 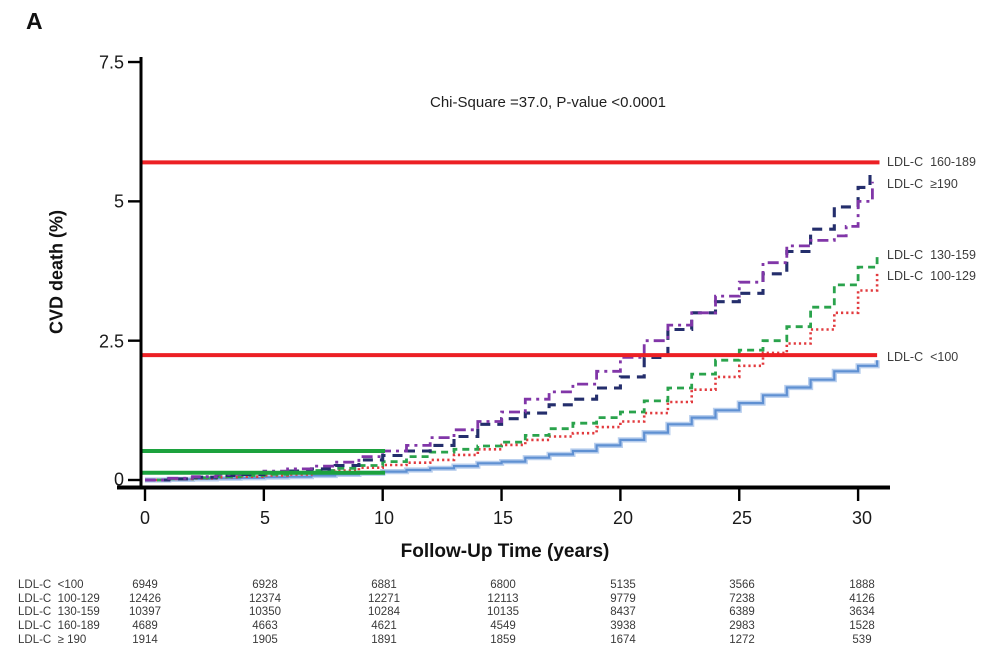 I want to click on x-tick-label: 20, so click(x=623, y=518).